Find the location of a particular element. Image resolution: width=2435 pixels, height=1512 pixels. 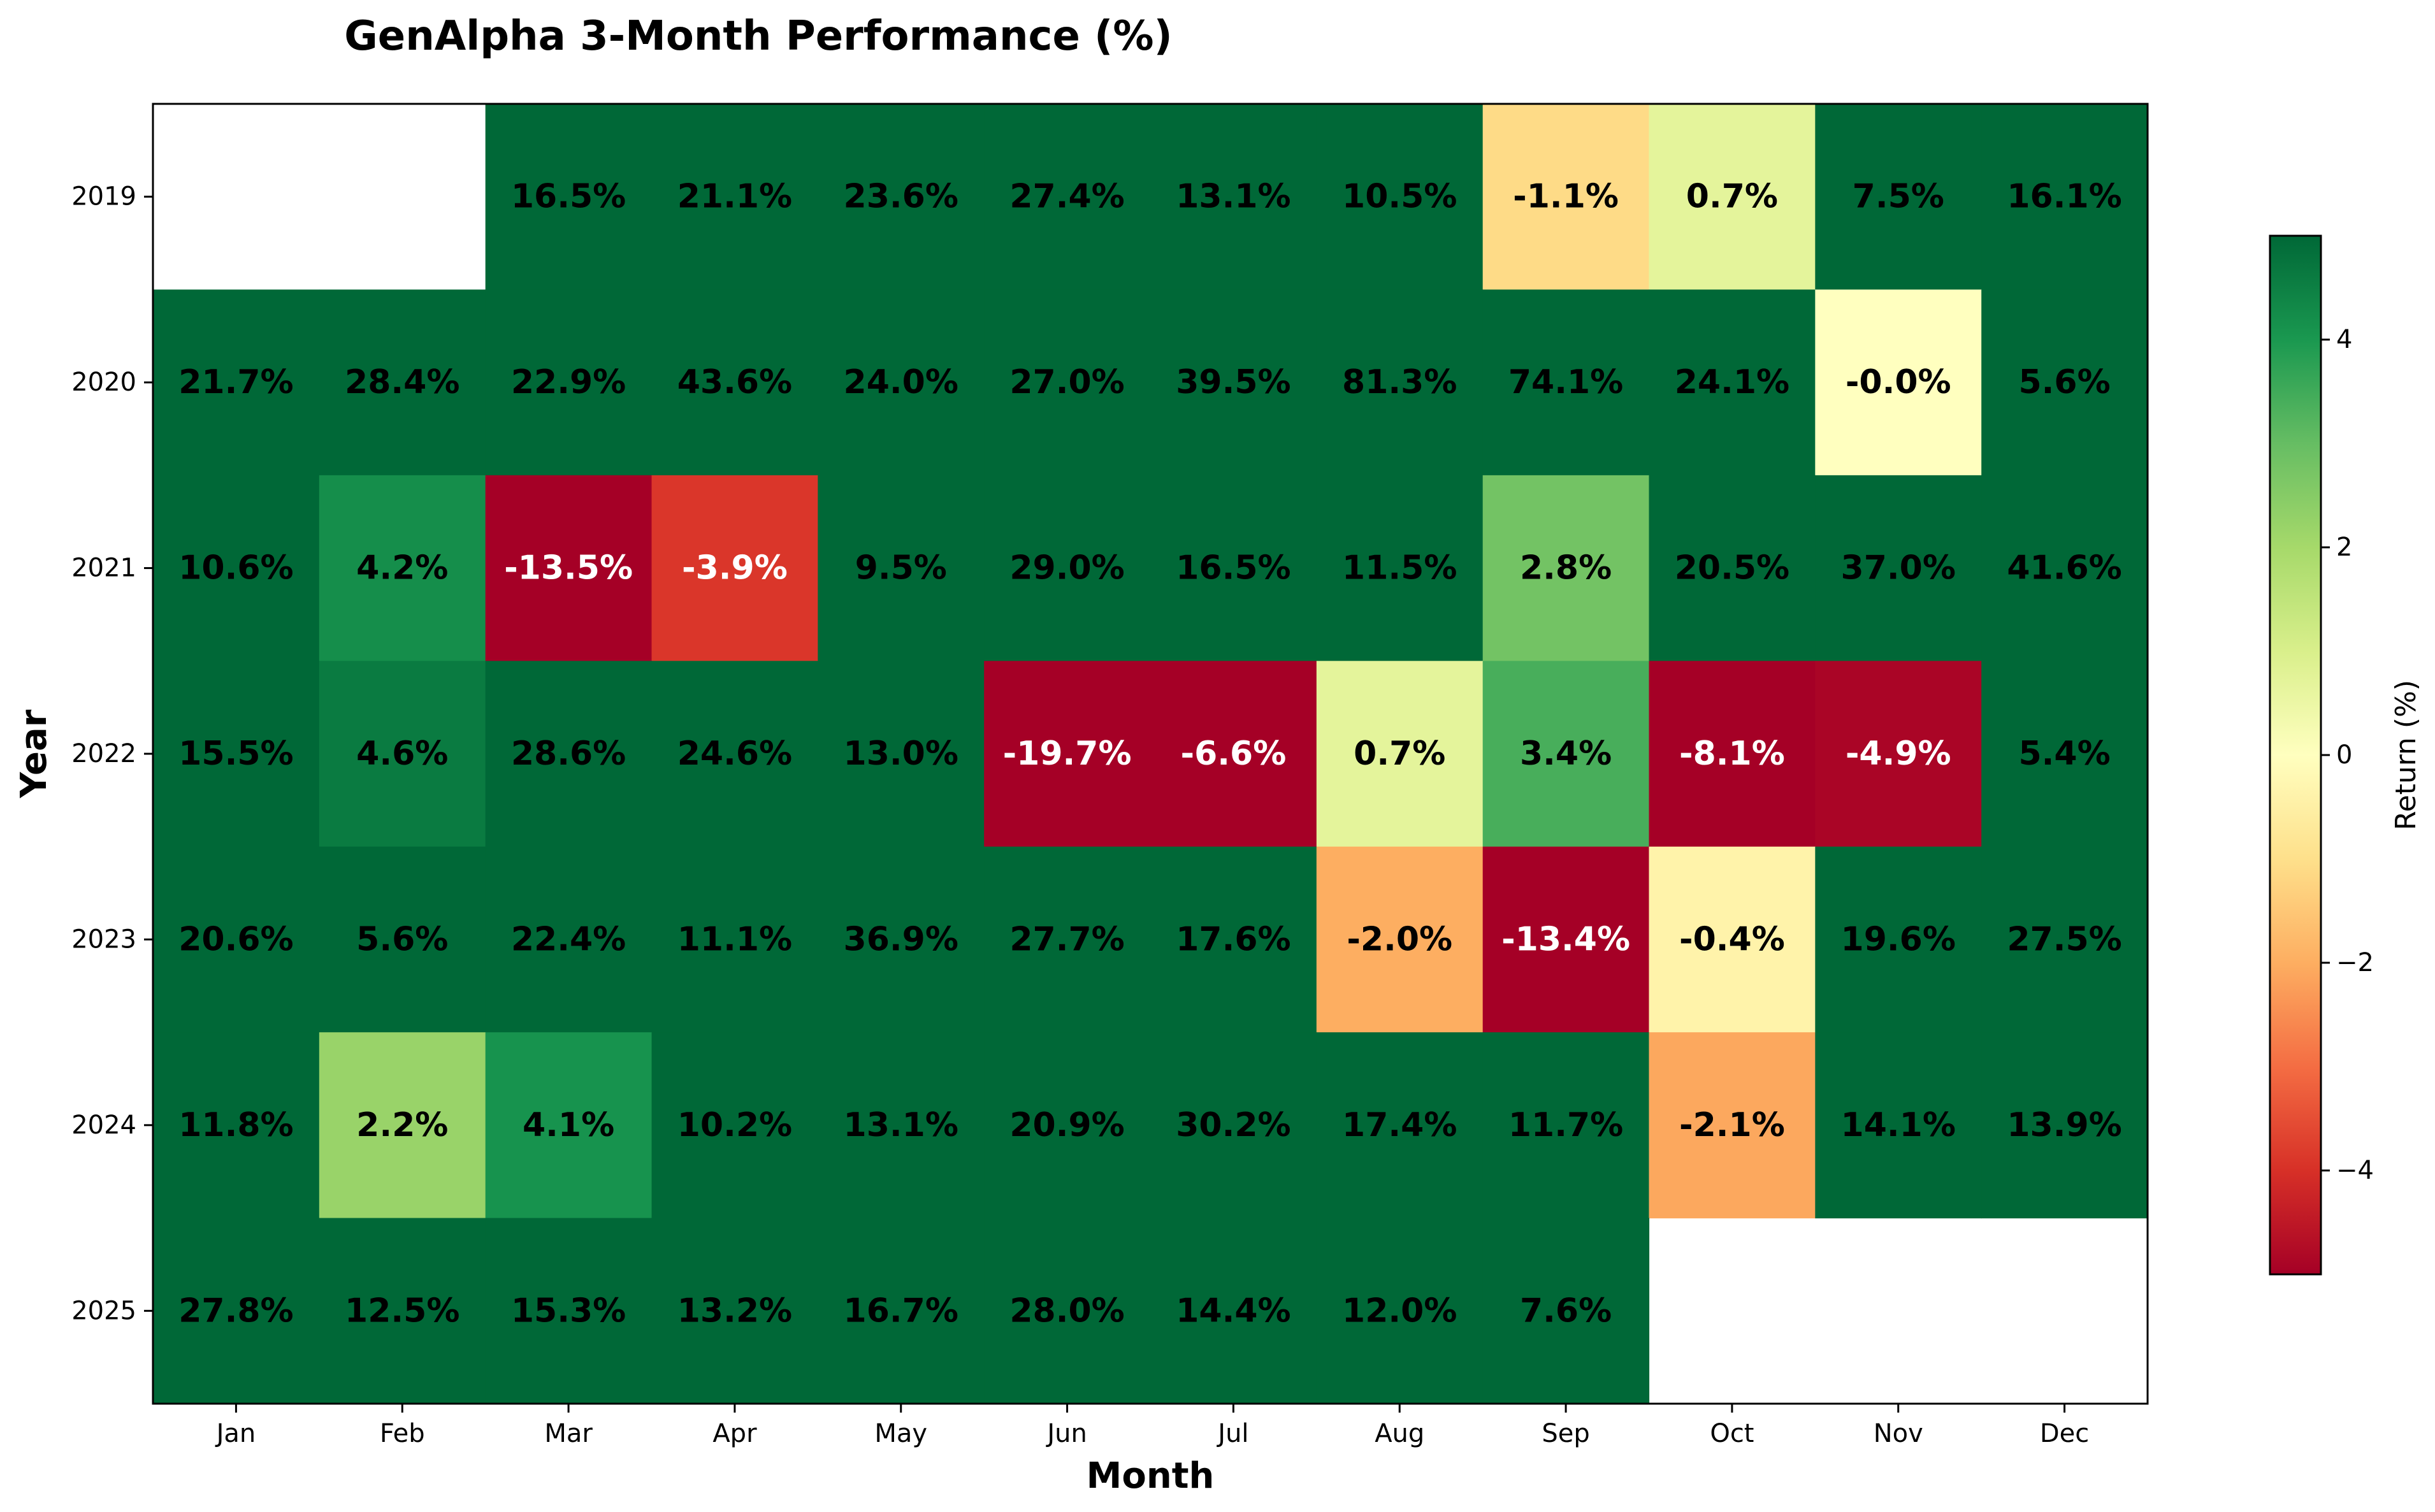

cell-value-label: 14.1% is located at coordinates (1898, 1125).